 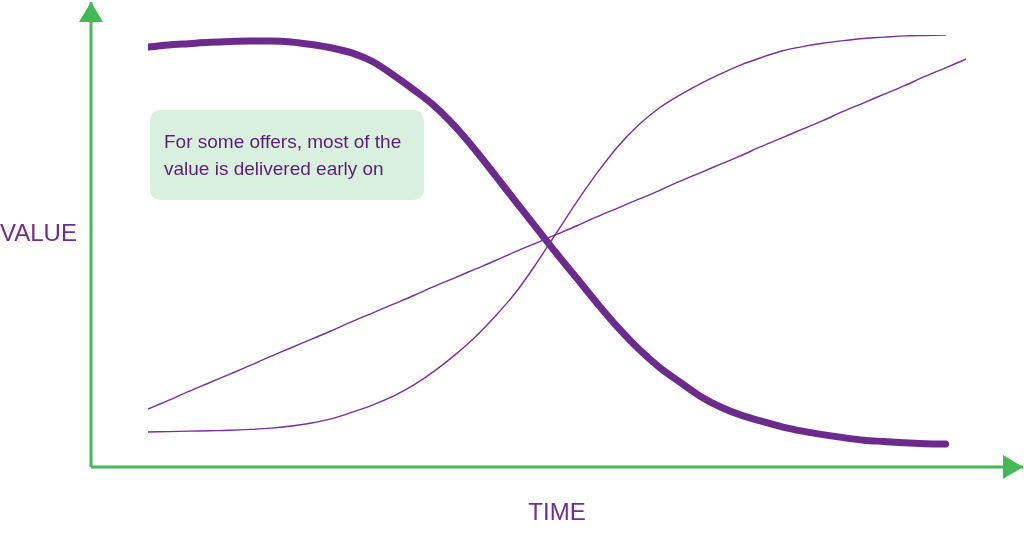 What do you see at coordinates (557, 511) in the screenshot?
I see `x-axis-title: TIME` at bounding box center [557, 511].